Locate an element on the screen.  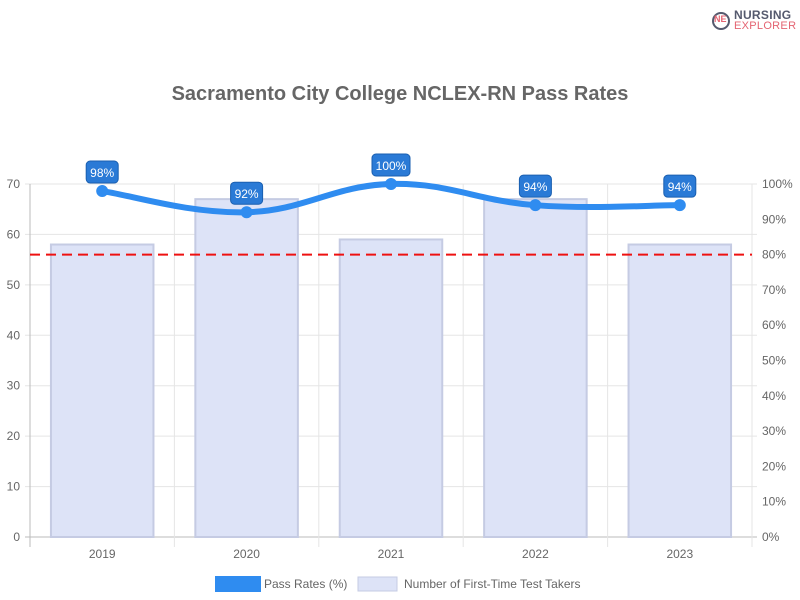
logo-ne-icon: NE is located at coordinates (720, 19).